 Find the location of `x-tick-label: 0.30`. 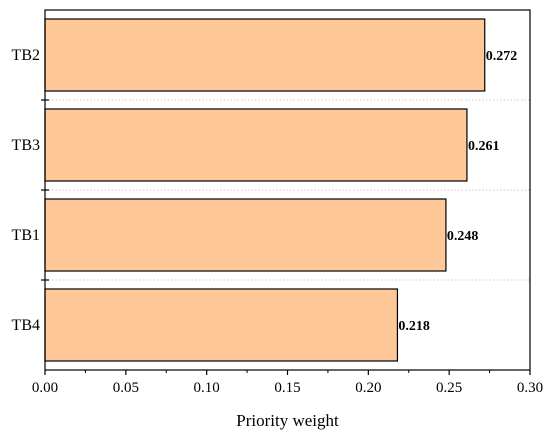

x-tick-label: 0.30 is located at coordinates (530, 388).